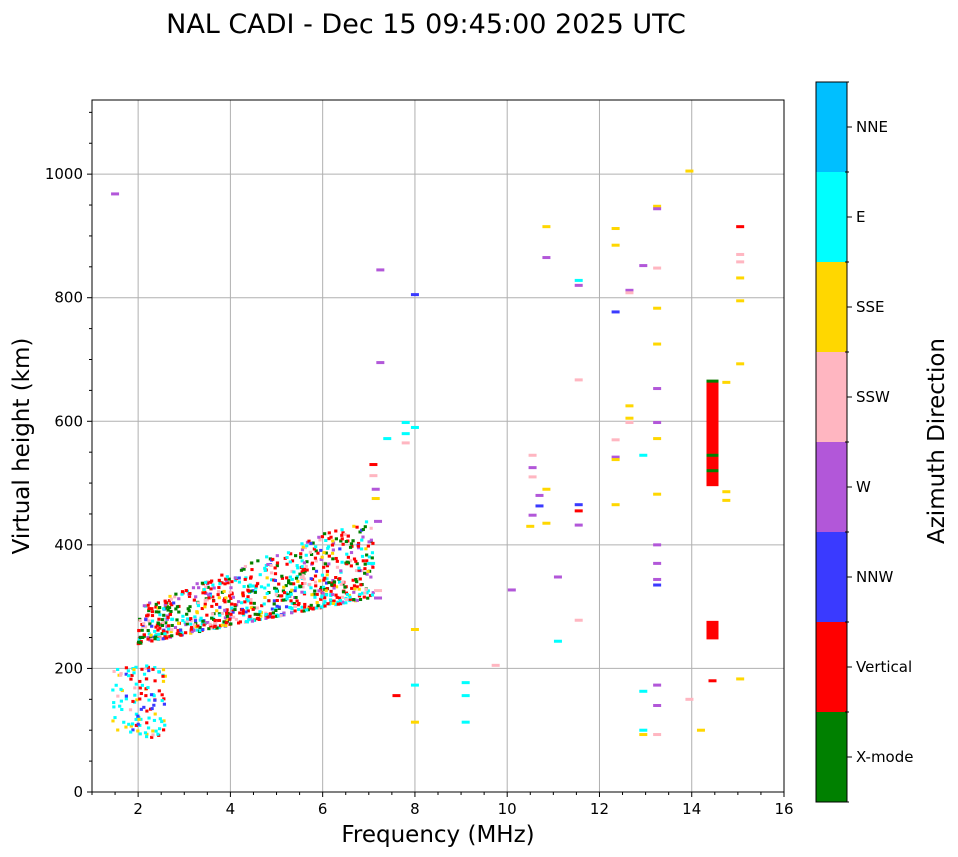  Describe the element at coordinates (231, 809) in the screenshot. I see `x-tick-label: 4` at that location.